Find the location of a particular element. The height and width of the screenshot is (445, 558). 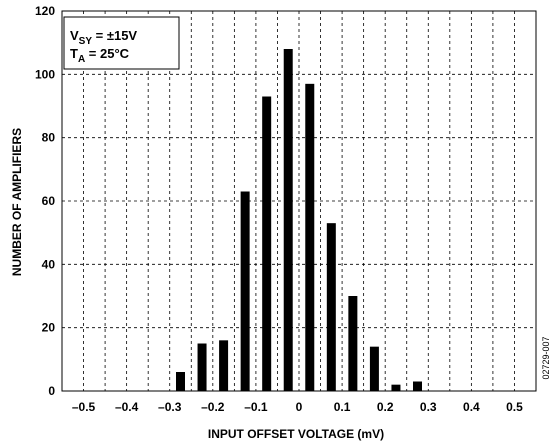

y-tick-labels: 0 20 40 60 80 100 120 is located at coordinates (45, 201).